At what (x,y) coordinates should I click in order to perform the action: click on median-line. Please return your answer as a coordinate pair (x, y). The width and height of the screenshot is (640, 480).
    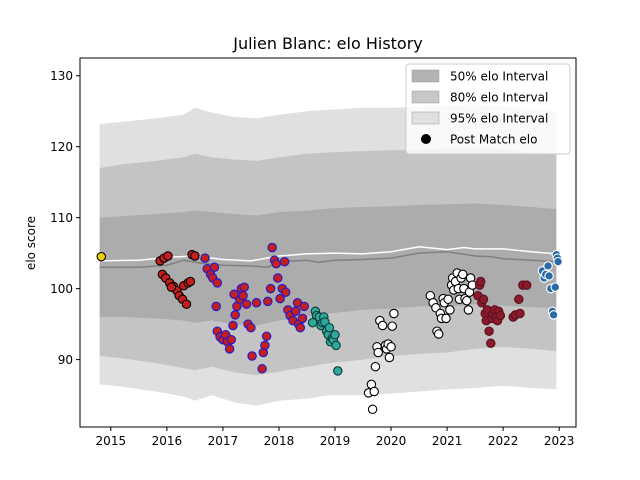
    Looking at the image, I should click on (328, 259).